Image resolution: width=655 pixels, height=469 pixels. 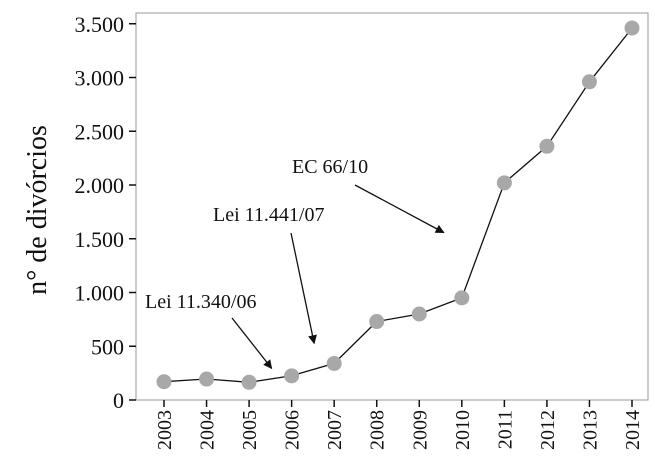 I want to click on y-tick-label: 1.500, so click(x=100, y=239).